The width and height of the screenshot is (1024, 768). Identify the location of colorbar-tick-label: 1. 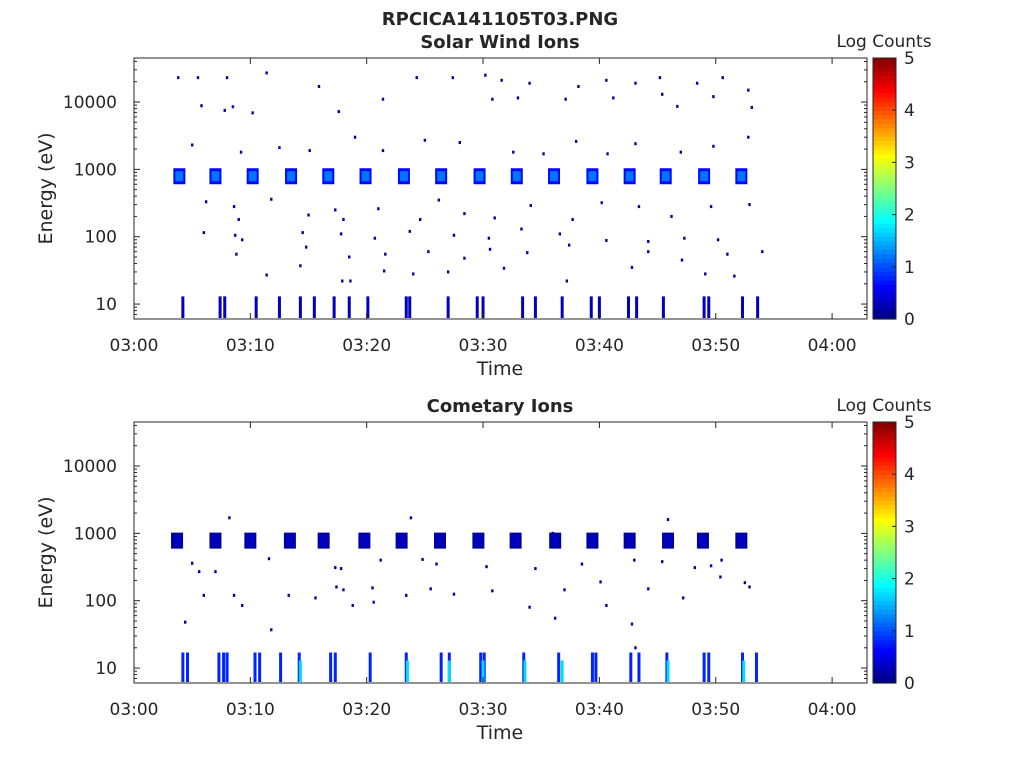
(909, 268).